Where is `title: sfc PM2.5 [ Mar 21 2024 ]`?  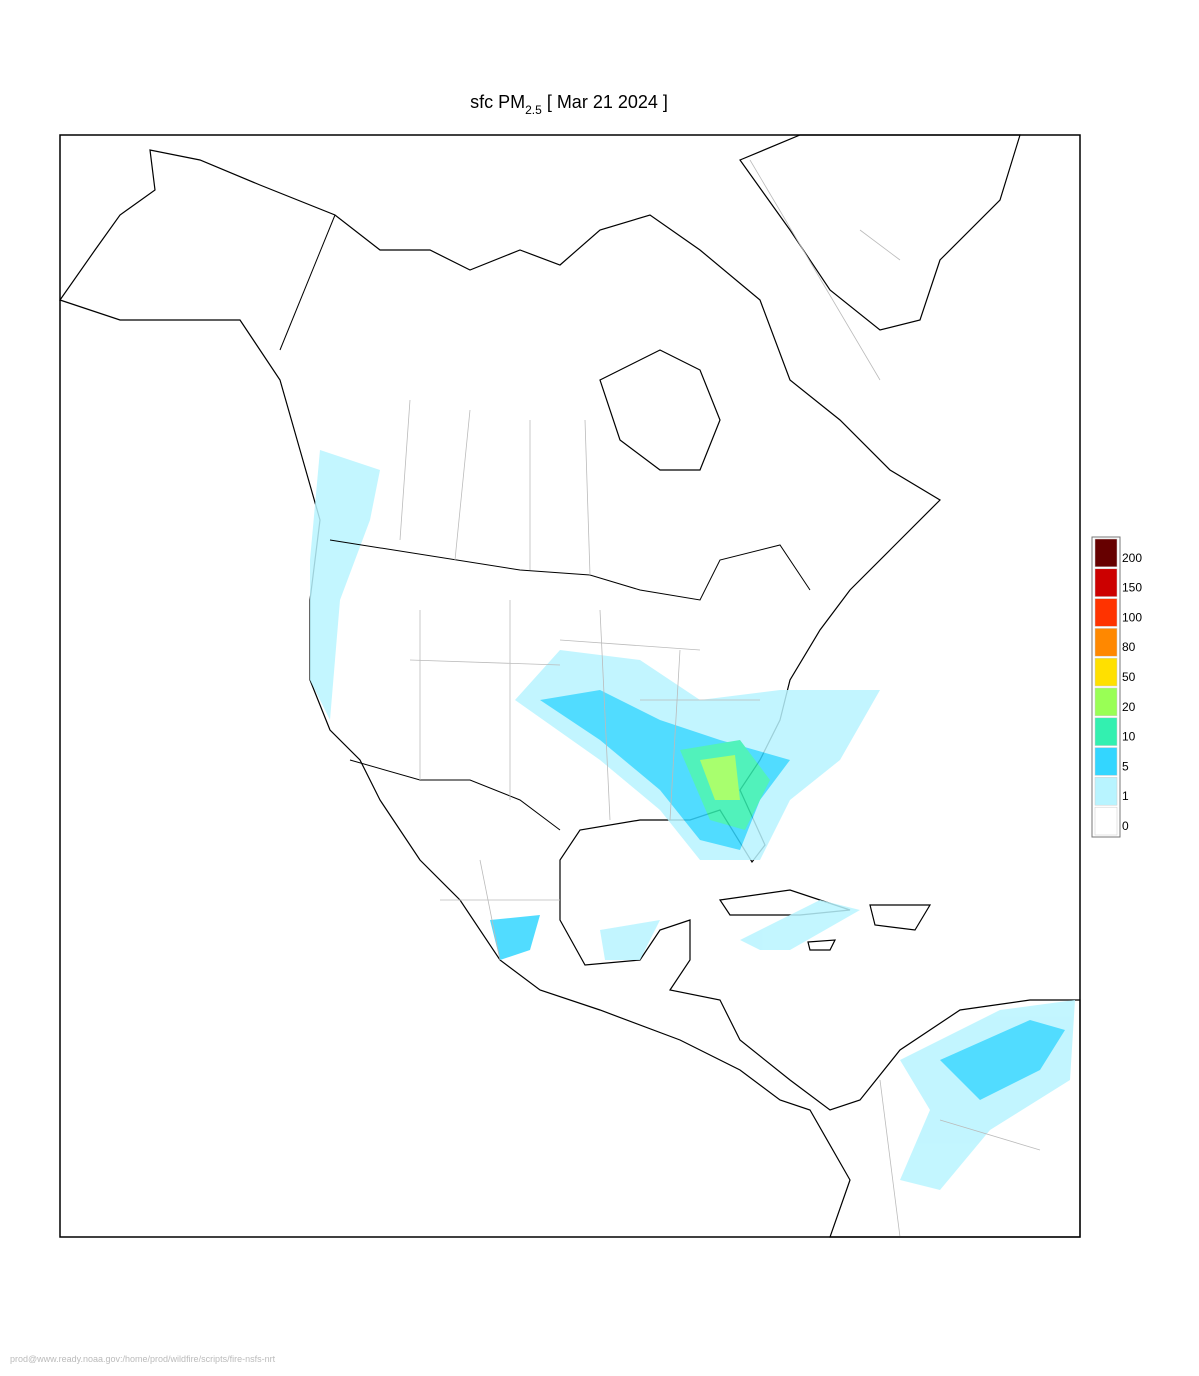
title: sfc PM2.5 [ Mar 21 2024 ] is located at coordinates (569, 104).